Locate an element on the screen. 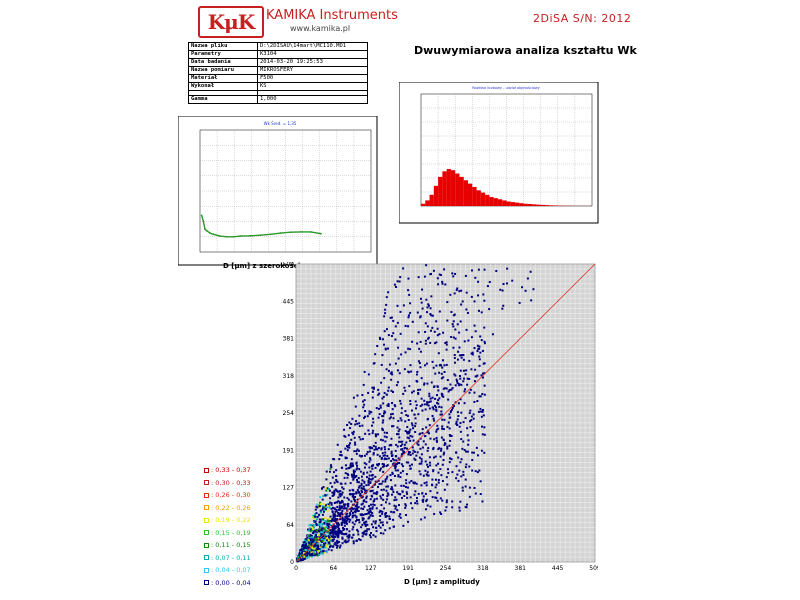 Image resolution: width=800 pixels, height=600 pixels. hist-bar is located at coordinates (440, 191).